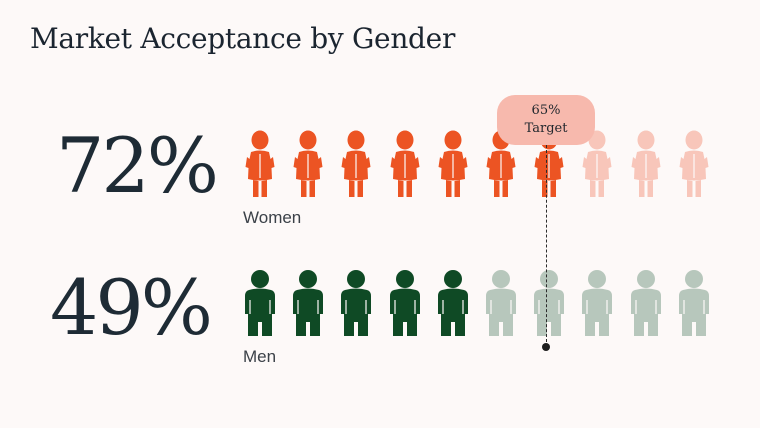 Image resolution: width=760 pixels, height=428 pixels. I want to click on women-icon-row, so click(480, 166).